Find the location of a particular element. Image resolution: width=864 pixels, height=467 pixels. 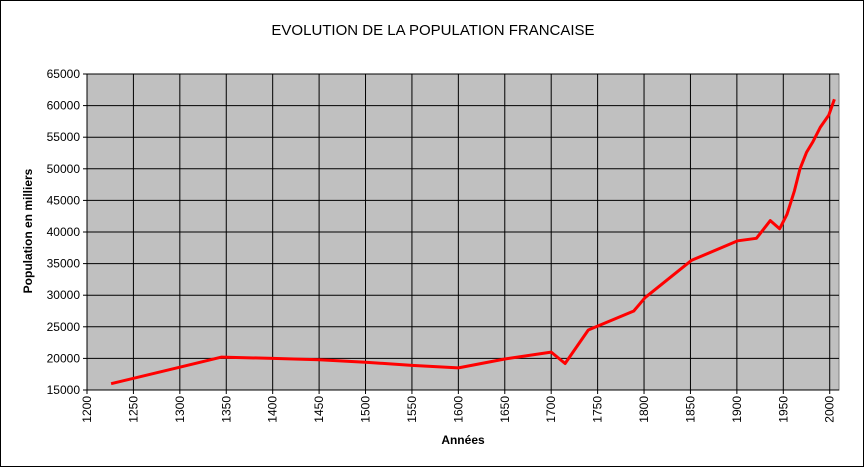

x-tick-label: 1750 is located at coordinates (598, 409).